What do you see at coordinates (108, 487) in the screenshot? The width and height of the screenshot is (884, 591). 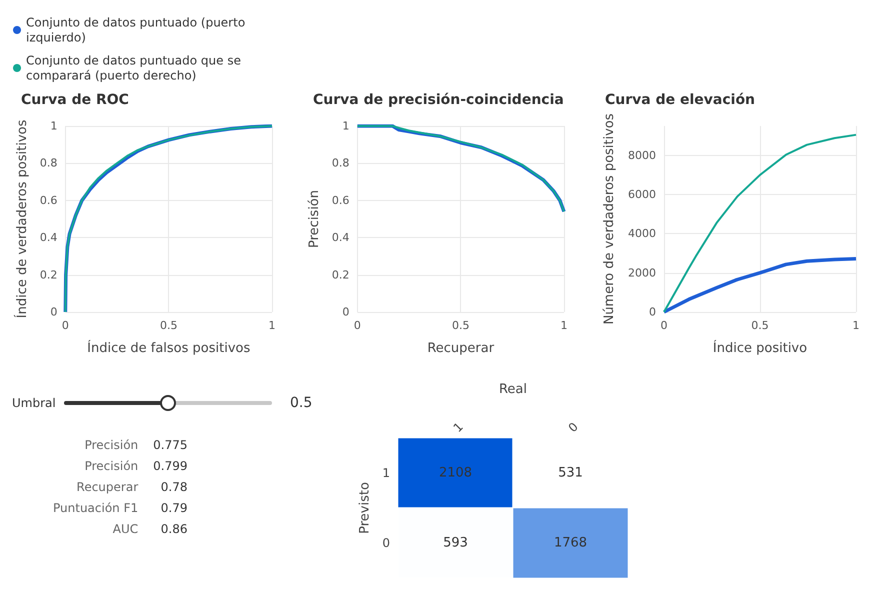 I see `category-label: Recuperar` at bounding box center [108, 487].